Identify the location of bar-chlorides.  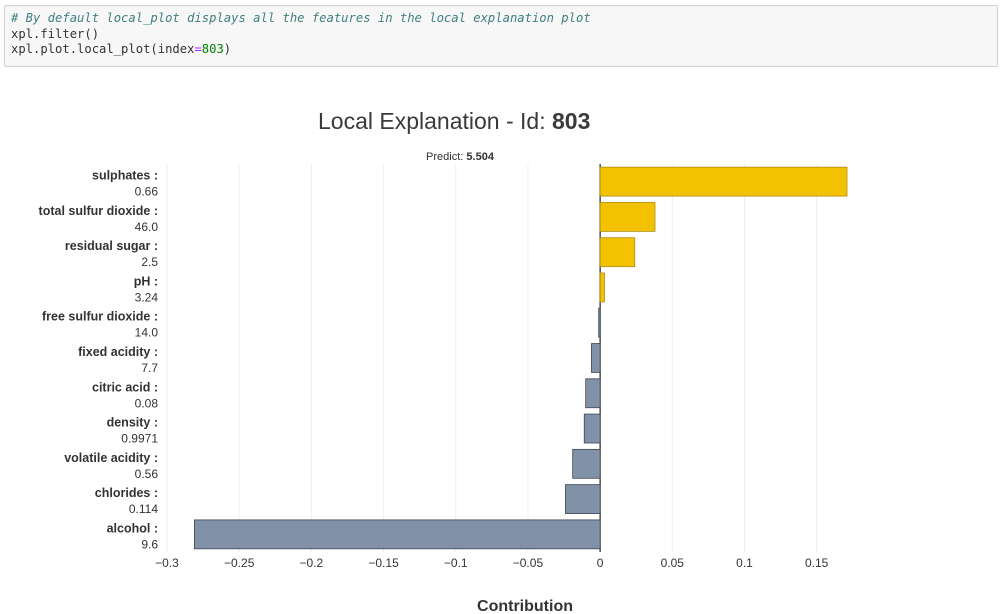
(583, 499).